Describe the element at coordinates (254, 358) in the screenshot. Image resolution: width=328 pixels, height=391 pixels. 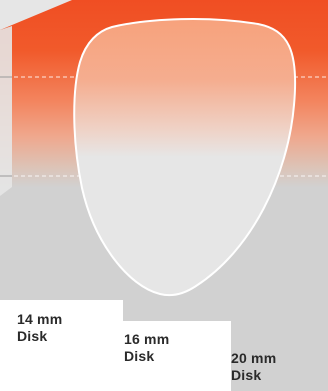
I see `disk-size-20mm: 20 mm` at that location.